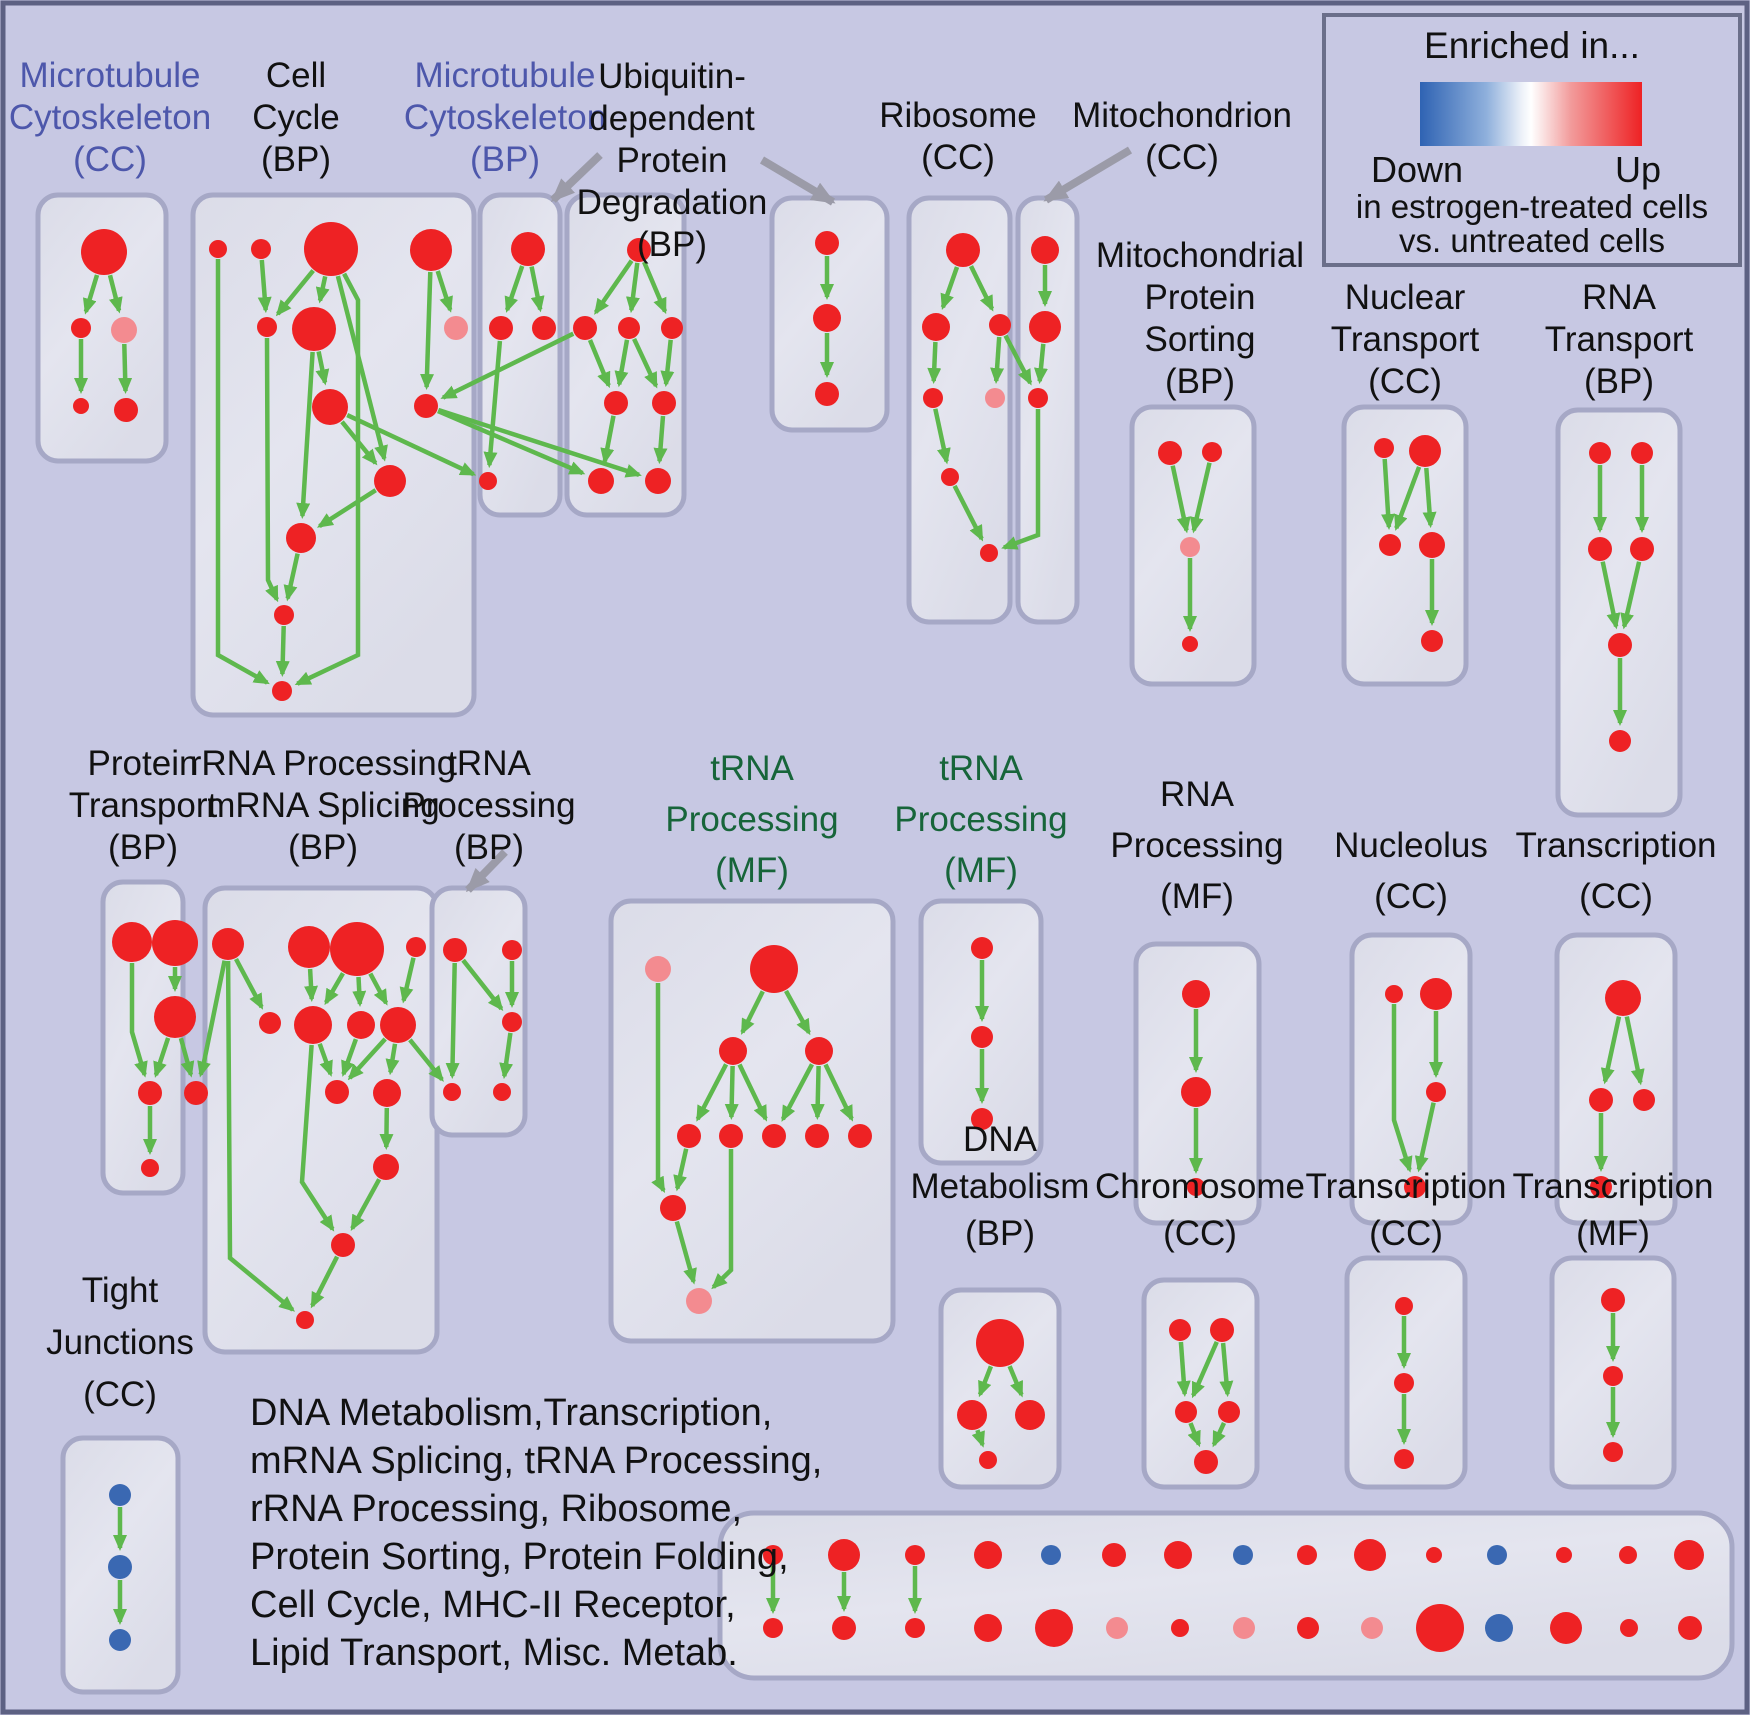  I want to click on node-s1, so click(1600, 453).